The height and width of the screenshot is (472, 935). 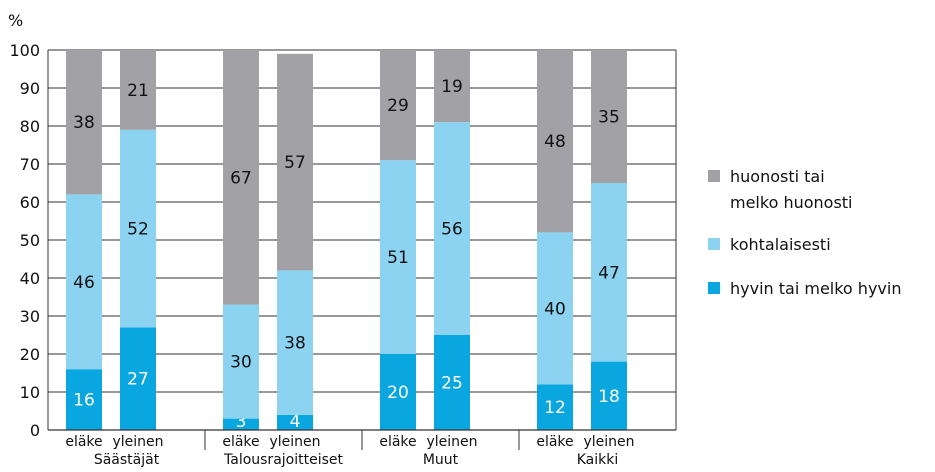 I want to click on legend-label: kohtalaisesti, so click(x=780, y=244).